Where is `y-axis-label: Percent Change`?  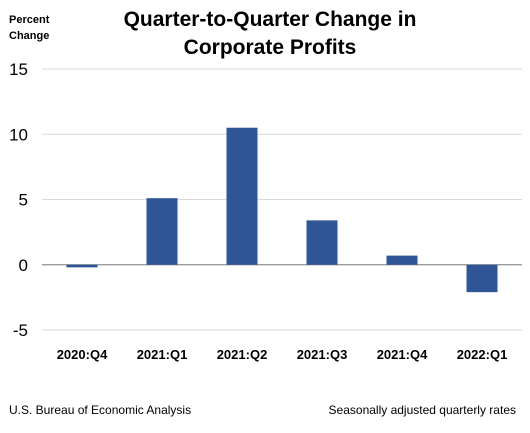
y-axis-label: Percent Change is located at coordinates (29, 28).